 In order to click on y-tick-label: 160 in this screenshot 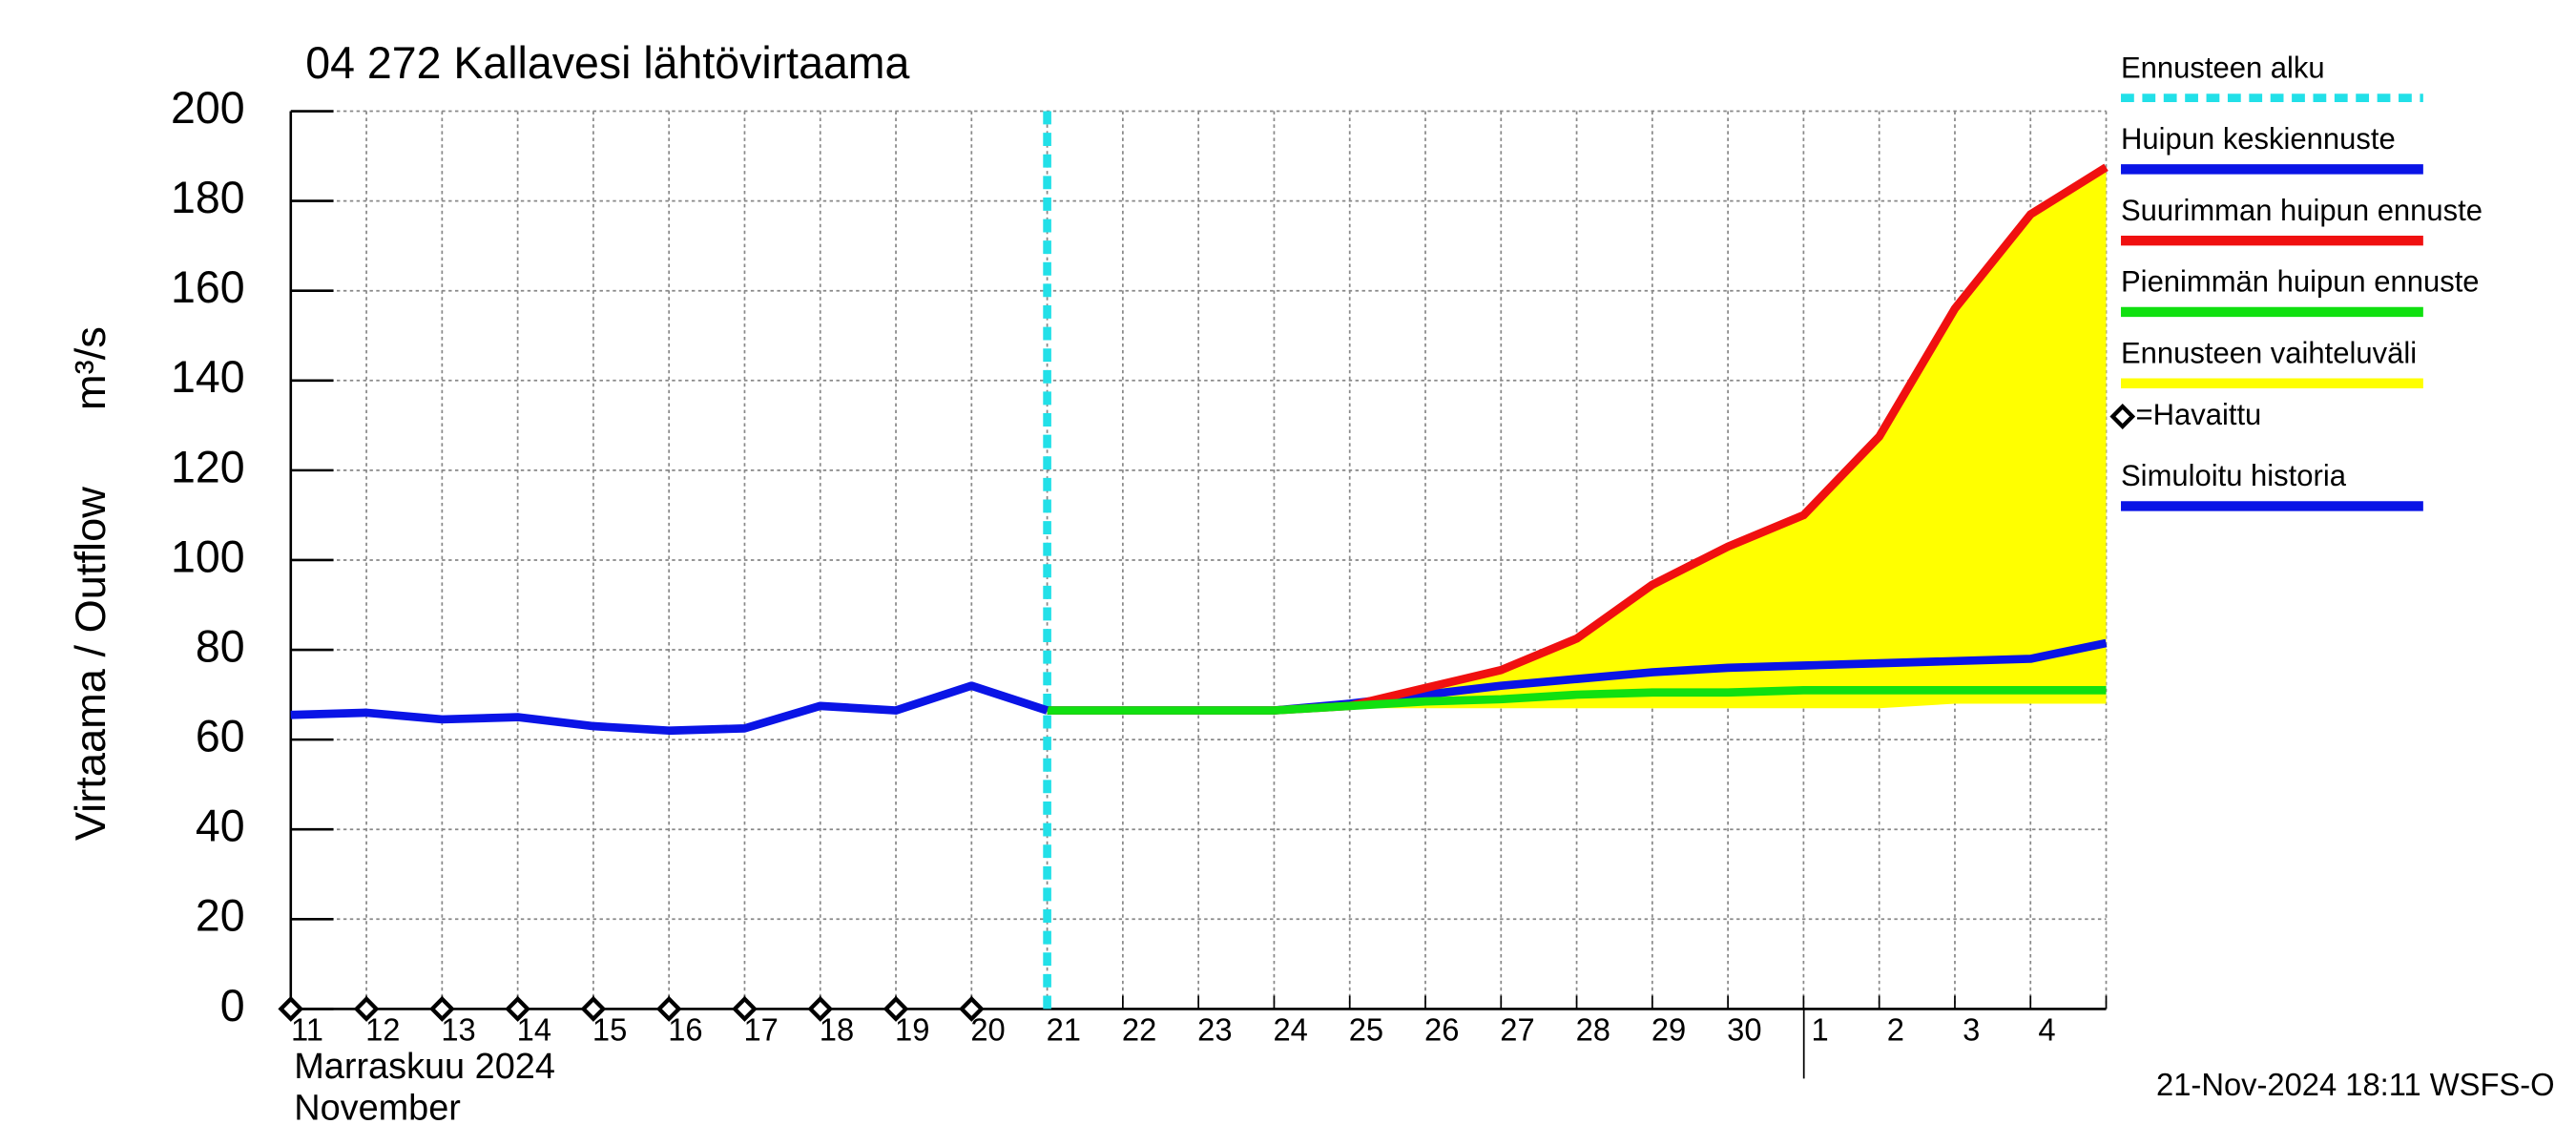, I will do `click(208, 287)`.